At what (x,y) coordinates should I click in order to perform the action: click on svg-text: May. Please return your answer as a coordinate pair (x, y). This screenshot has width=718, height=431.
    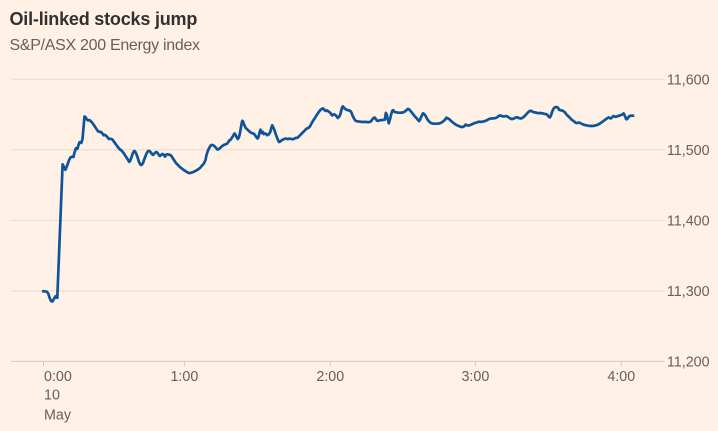
    Looking at the image, I should click on (58, 416).